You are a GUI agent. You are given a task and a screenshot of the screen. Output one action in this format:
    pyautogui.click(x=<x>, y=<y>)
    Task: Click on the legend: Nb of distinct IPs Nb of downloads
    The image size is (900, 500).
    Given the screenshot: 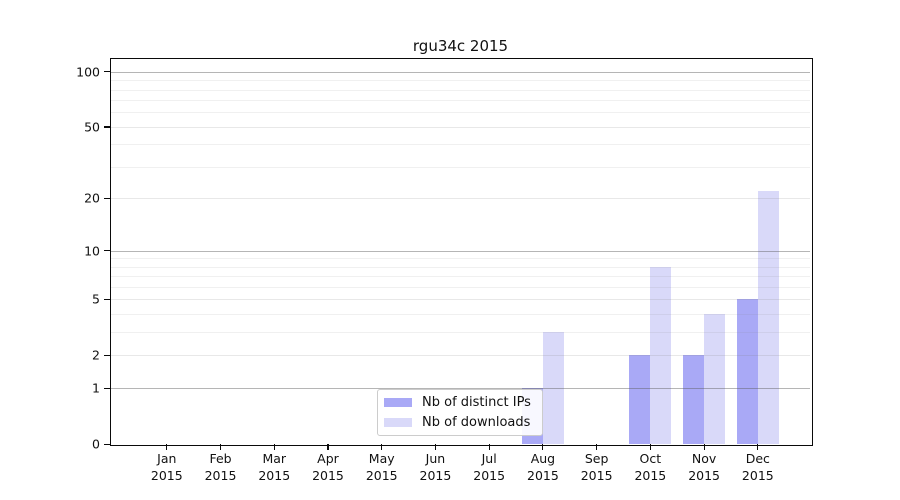 What is the action you would take?
    pyautogui.click(x=460, y=412)
    